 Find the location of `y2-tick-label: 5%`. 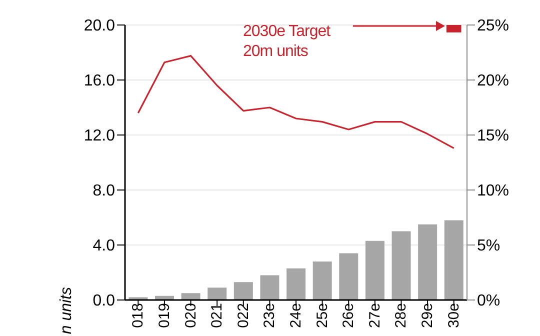

y2-tick-label: 5% is located at coordinates (488, 246).